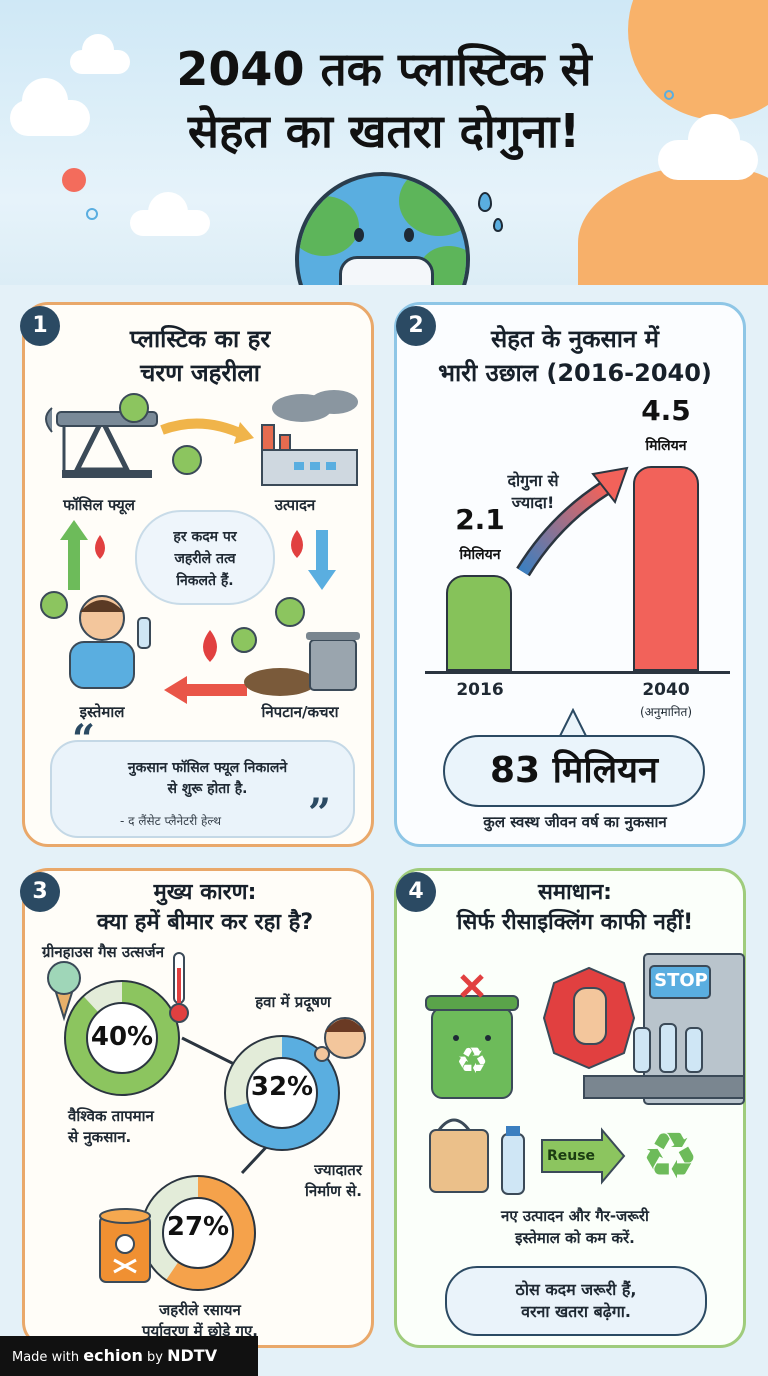 The image size is (768, 1376). What do you see at coordinates (459, 1155) in the screenshot?
I see `reusable-bag-icon` at bounding box center [459, 1155].